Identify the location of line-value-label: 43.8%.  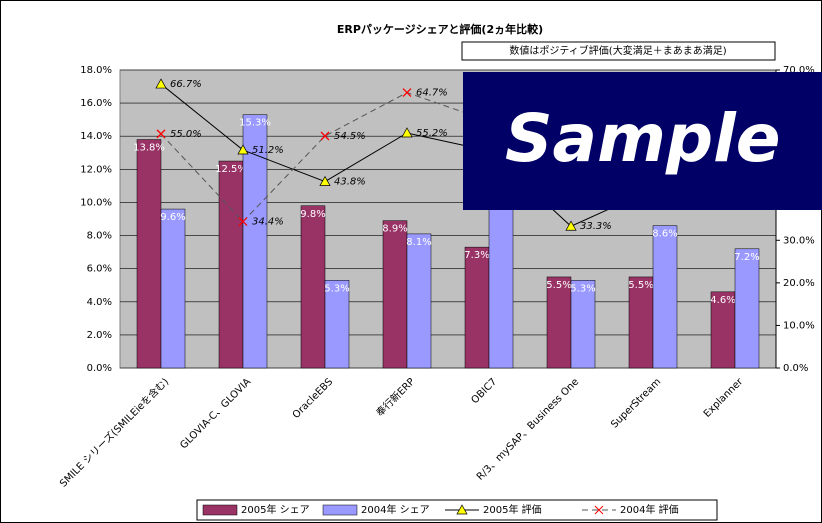
(350, 182).